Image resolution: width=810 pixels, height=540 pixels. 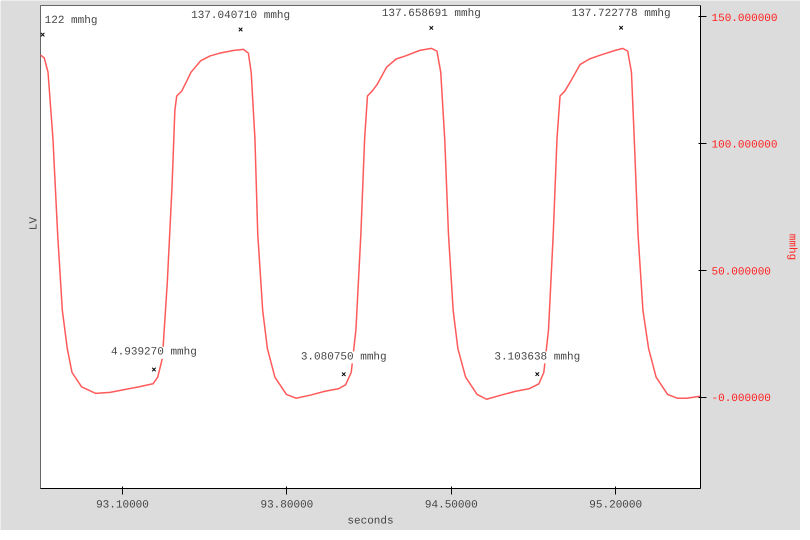 I want to click on annotation: 3.103638 mmhg, so click(x=537, y=357).